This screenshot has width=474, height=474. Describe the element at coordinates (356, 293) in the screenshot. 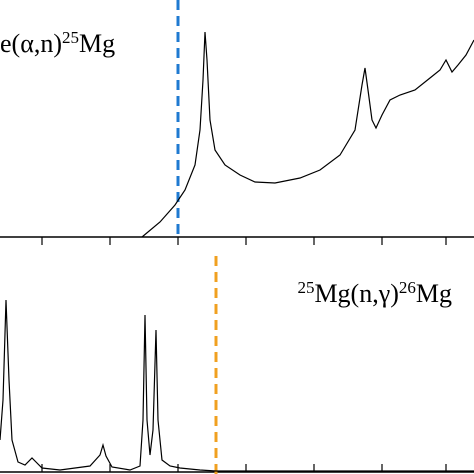

I see `label-text: Mg(n,γ)` at that location.